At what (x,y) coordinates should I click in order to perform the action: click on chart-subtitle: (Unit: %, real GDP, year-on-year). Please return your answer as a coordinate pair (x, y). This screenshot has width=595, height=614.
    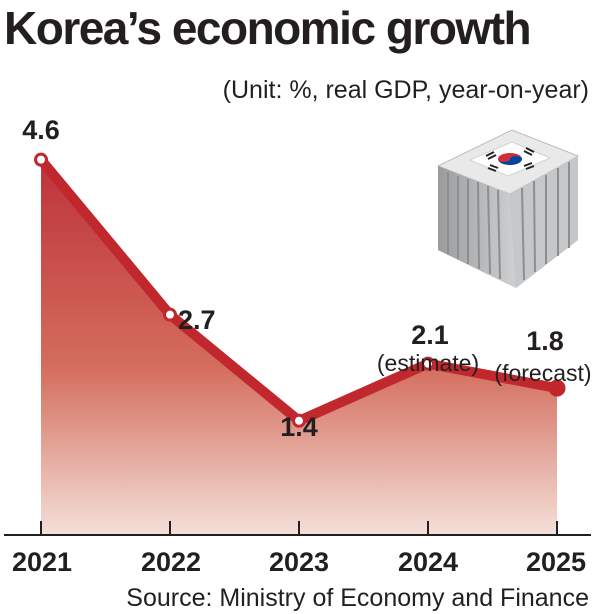
    Looking at the image, I should click on (406, 90).